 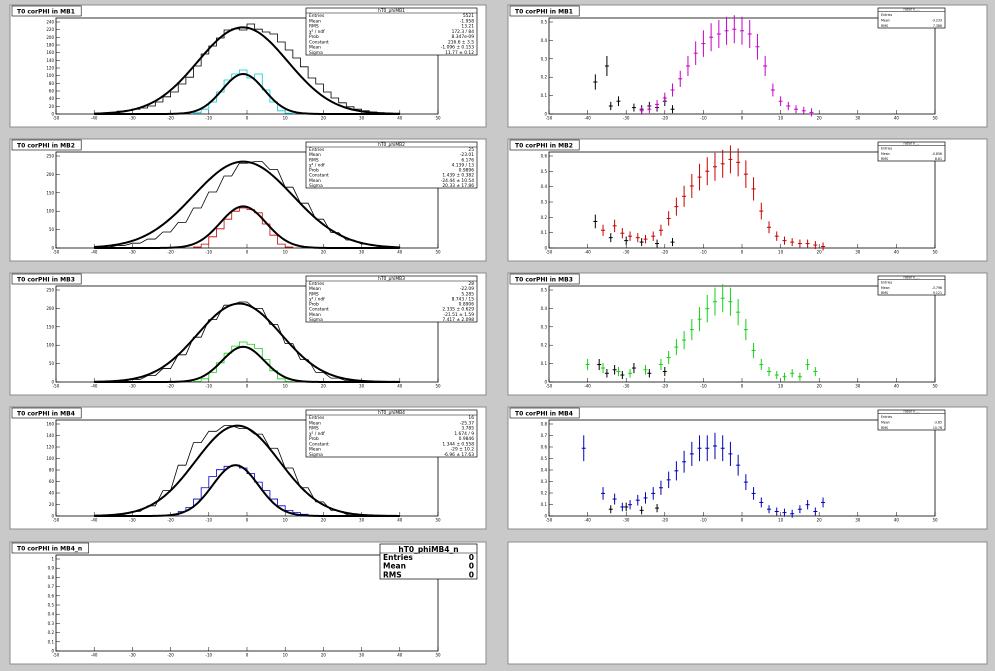 What do you see at coordinates (52, 481) in the screenshot?
I see `y-tick-label: 60` at bounding box center [52, 481].